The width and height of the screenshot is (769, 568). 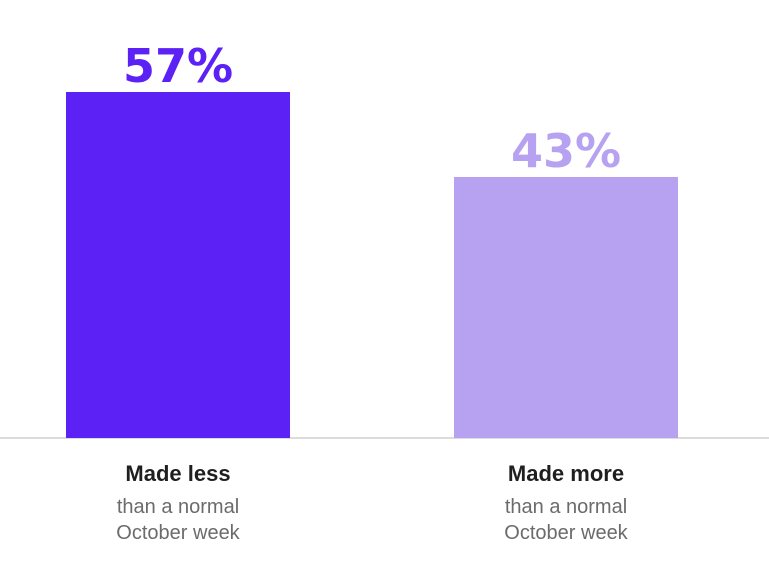 I want to click on category-subtitle-made-more-line-2: October week, so click(x=566, y=533).